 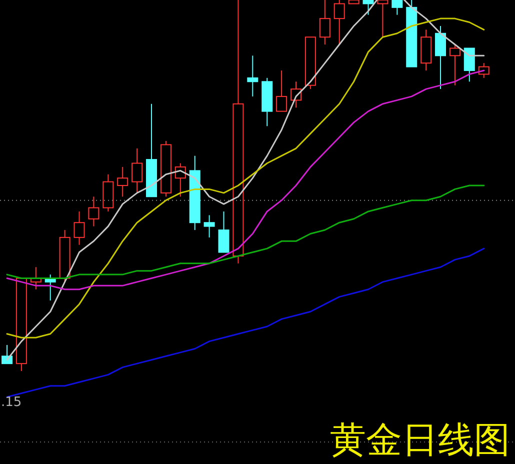 What do you see at coordinates (420, 440) in the screenshot?
I see `text: 黄金日线图` at bounding box center [420, 440].